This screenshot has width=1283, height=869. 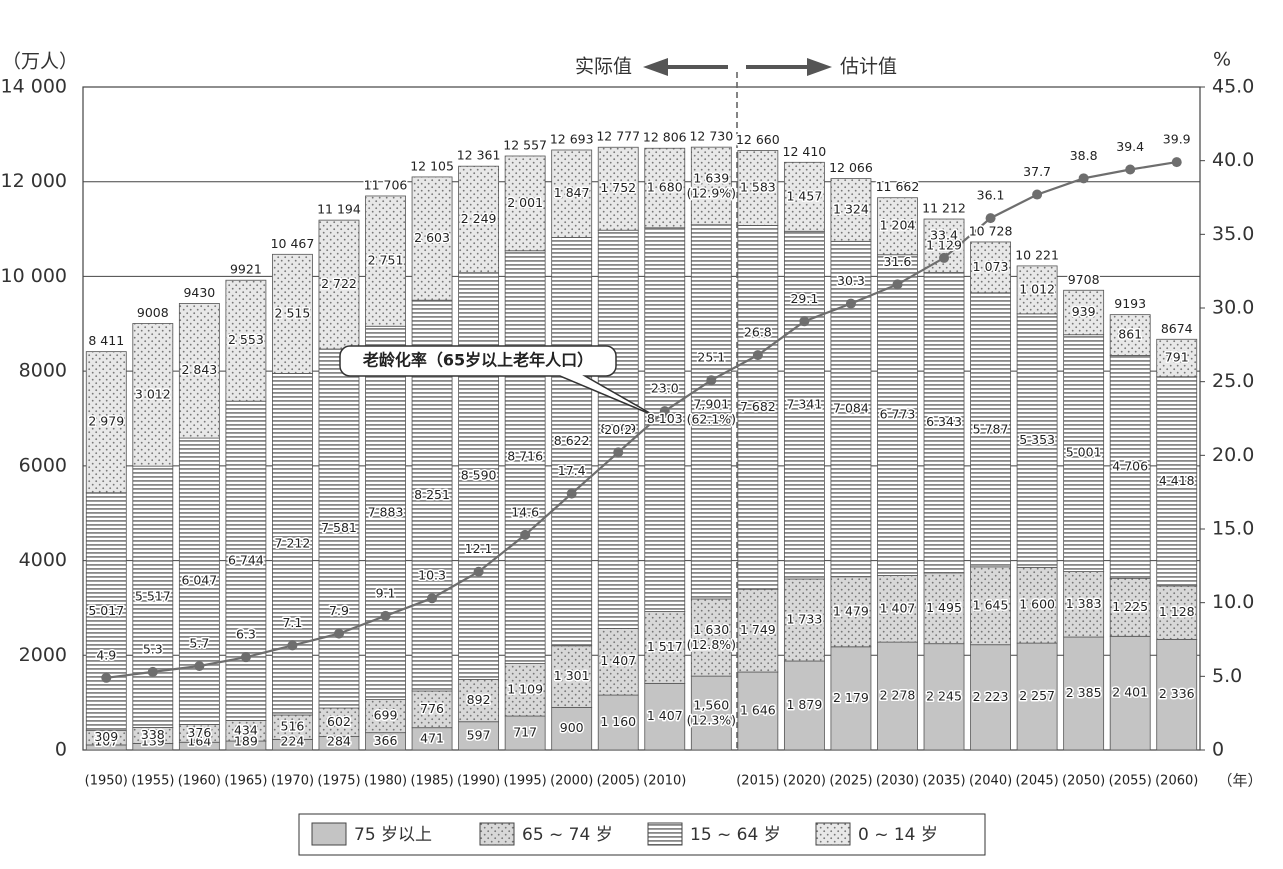 What do you see at coordinates (525, 144) in the screenshot?
I see `total-label: 12 557` at bounding box center [525, 144].